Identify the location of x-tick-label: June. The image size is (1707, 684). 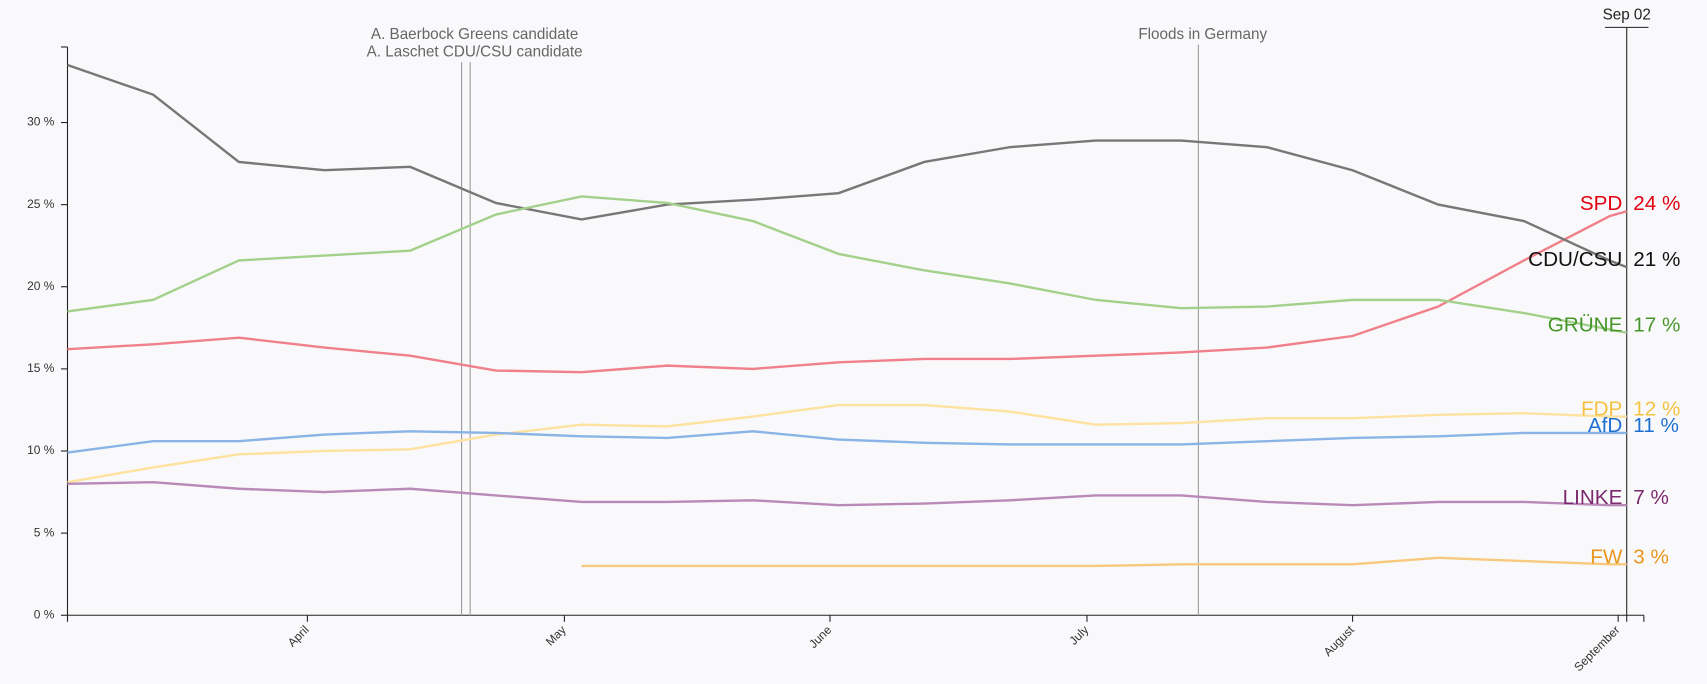
(820, 637).